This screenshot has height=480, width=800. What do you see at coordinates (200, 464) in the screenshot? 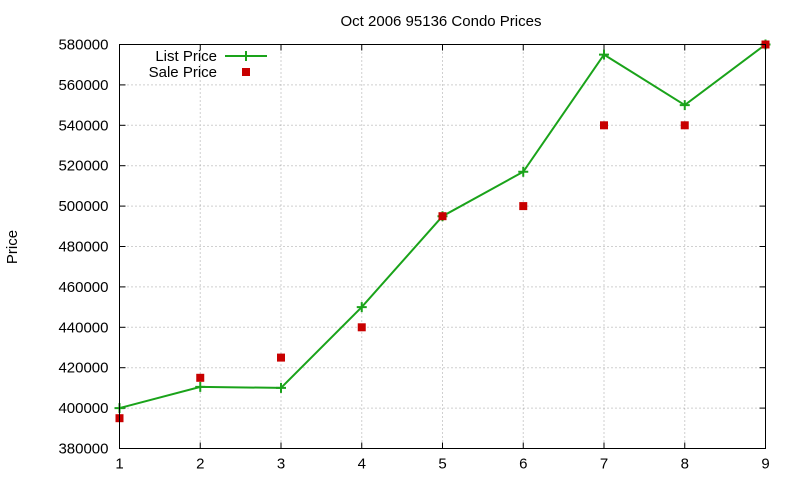
I see `x-tick-label: 2` at bounding box center [200, 464].